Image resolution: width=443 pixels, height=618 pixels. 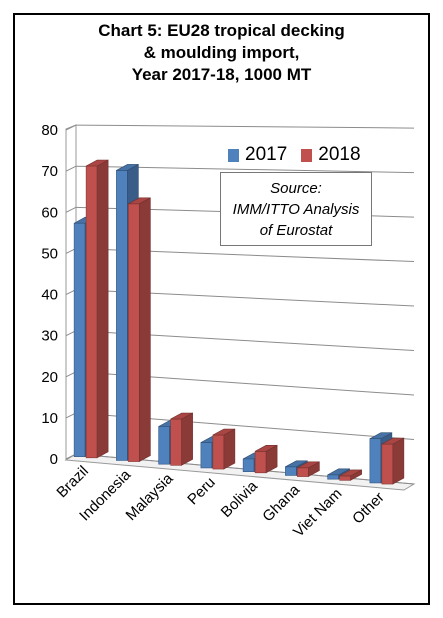 I want to click on x-tick-label: Other, so click(x=368, y=508).